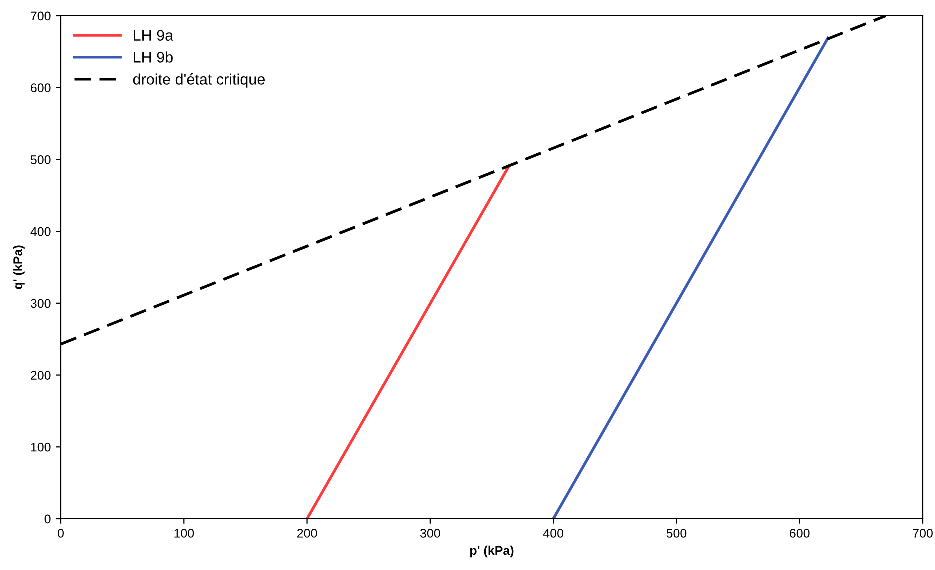  Describe the element at coordinates (61, 533) in the screenshot. I see `x-tick-label: 0` at that location.